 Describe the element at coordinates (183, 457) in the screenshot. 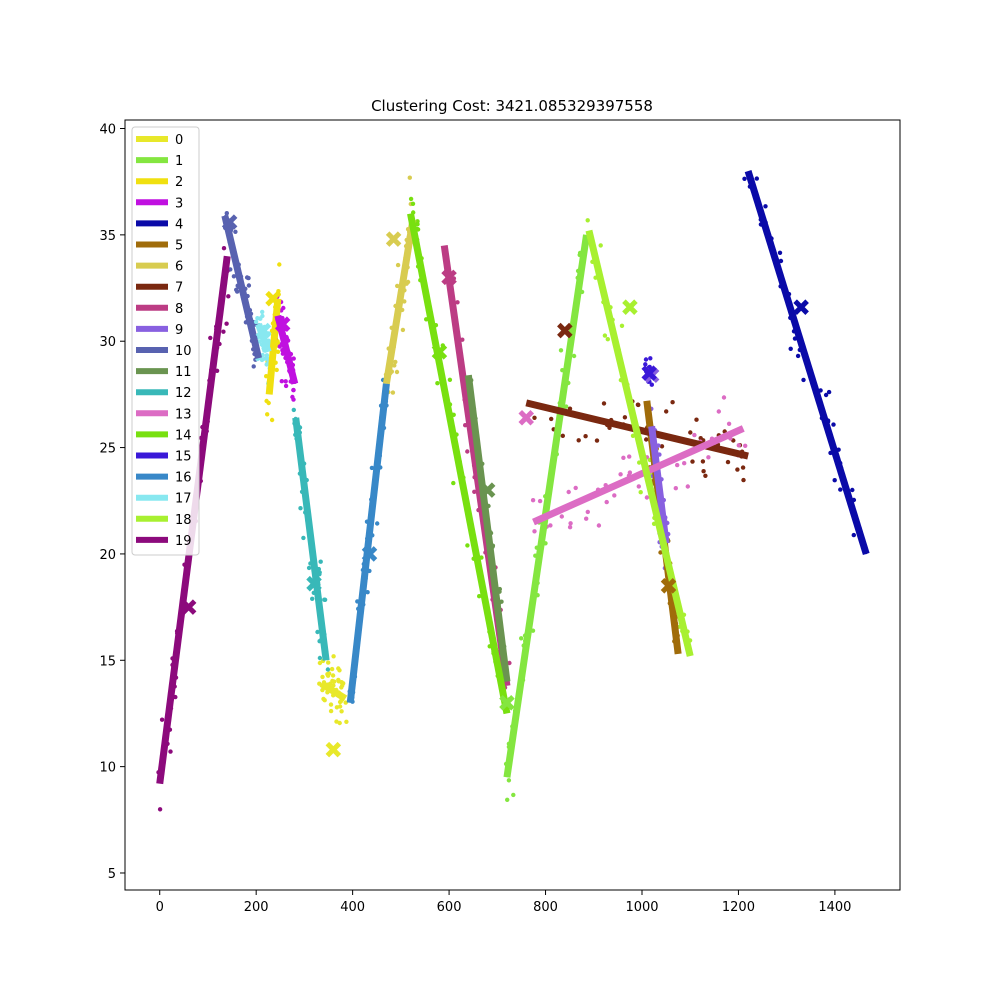

I see `legend-label-15: 15` at that location.